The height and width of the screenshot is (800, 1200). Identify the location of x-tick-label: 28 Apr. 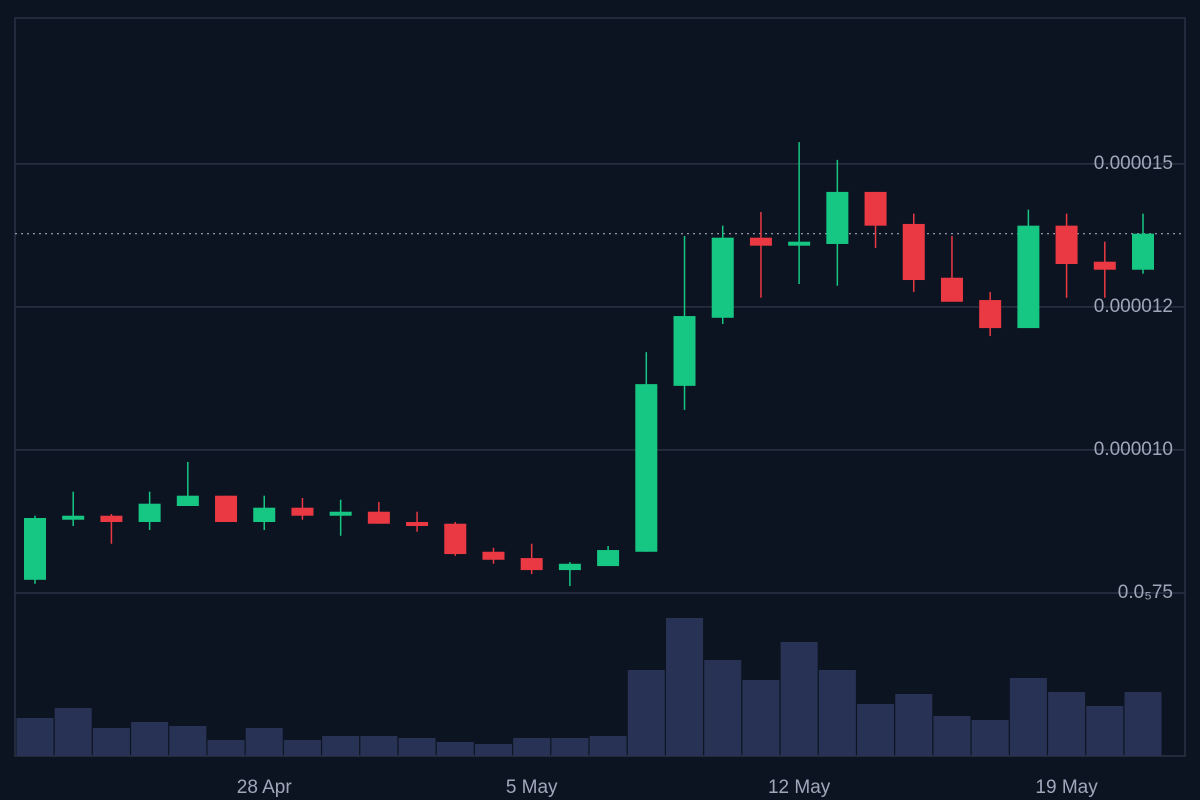
(265, 787).